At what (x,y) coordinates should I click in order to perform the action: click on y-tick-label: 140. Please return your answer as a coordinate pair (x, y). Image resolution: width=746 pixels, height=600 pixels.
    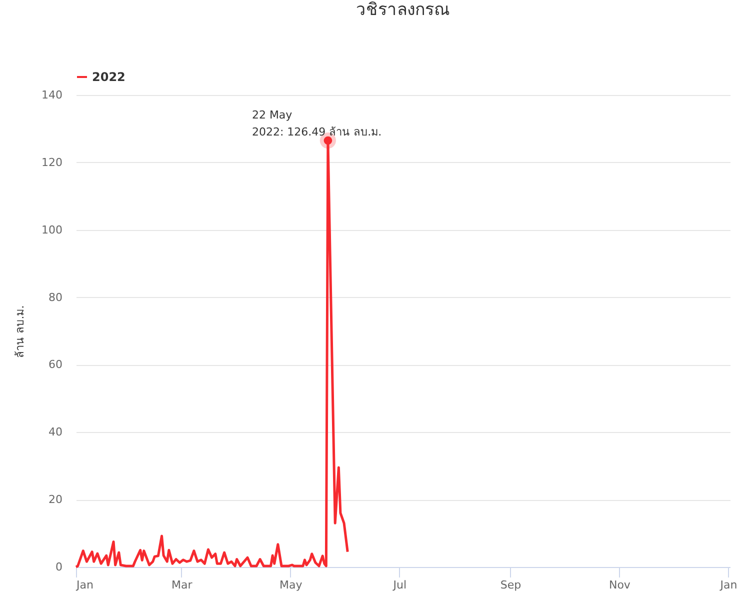
    Looking at the image, I should click on (52, 95).